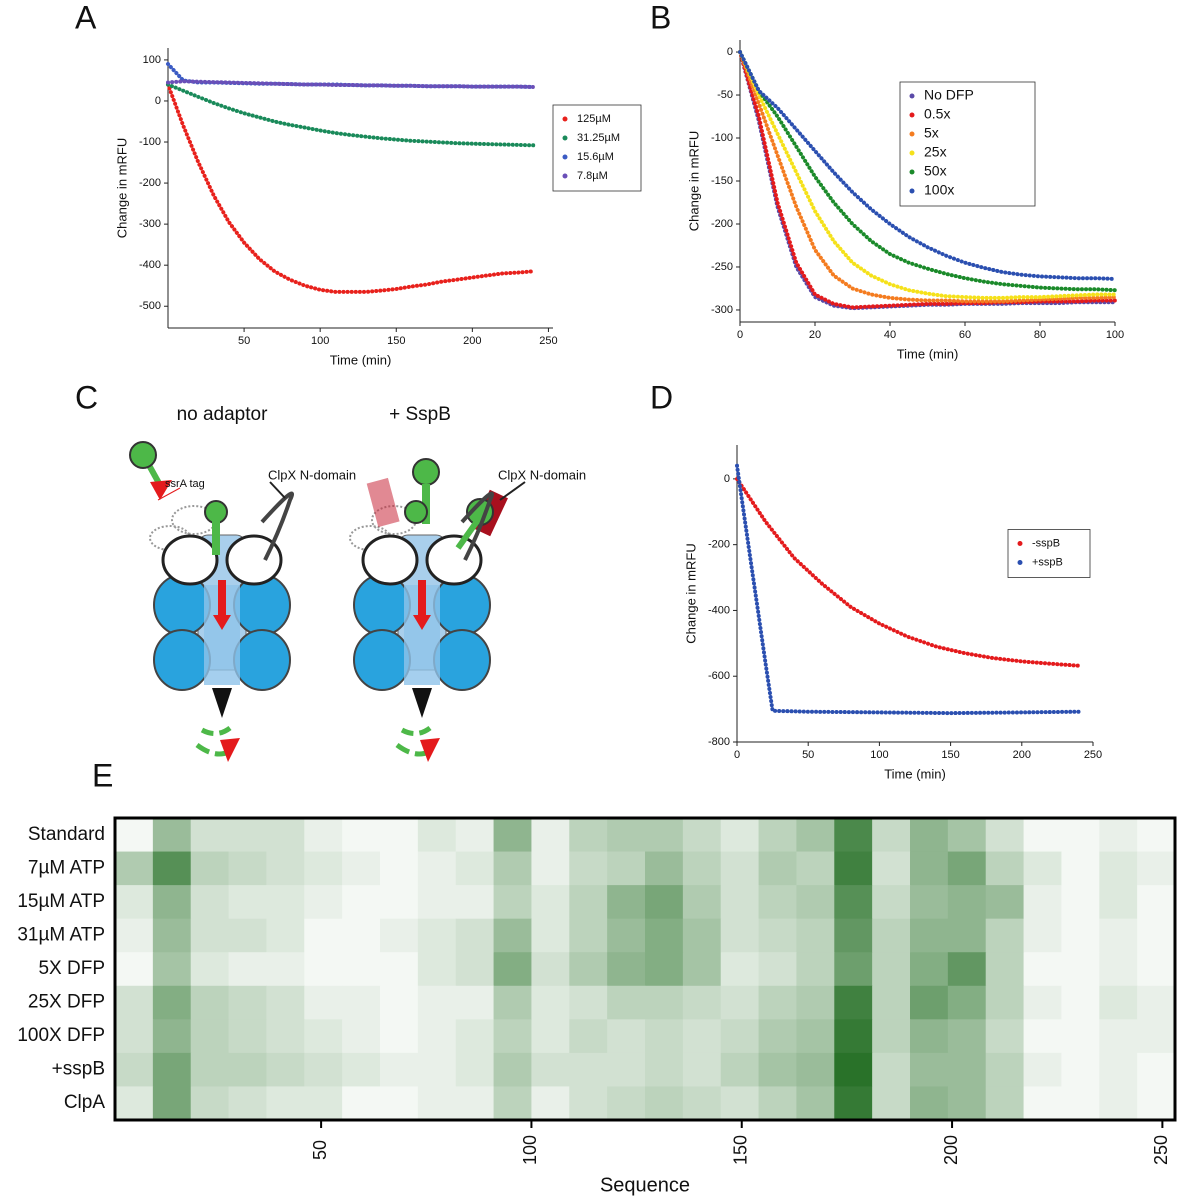  I want to click on y-tick-label: -200, so click(719, 545).